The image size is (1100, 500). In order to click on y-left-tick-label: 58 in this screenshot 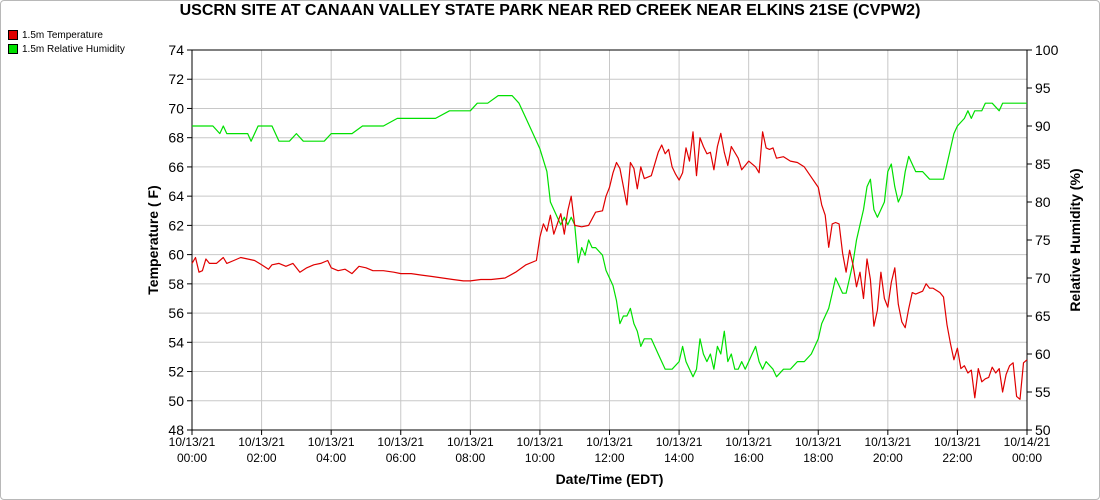, I will do `click(176, 284)`.